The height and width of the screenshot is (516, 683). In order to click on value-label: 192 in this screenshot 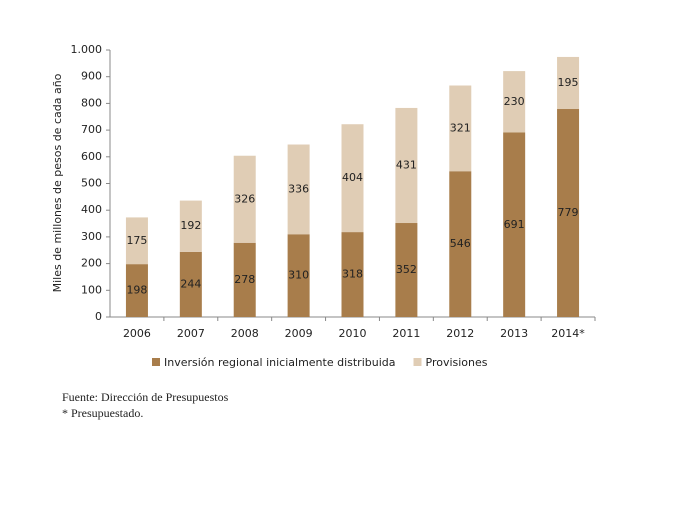, I will do `click(190, 225)`.